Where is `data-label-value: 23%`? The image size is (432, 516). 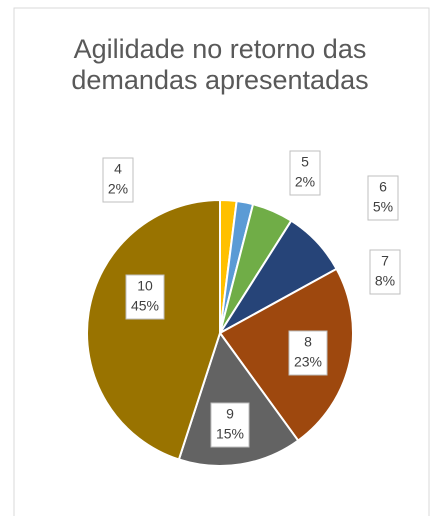 data-label-value: 23% is located at coordinates (308, 362).